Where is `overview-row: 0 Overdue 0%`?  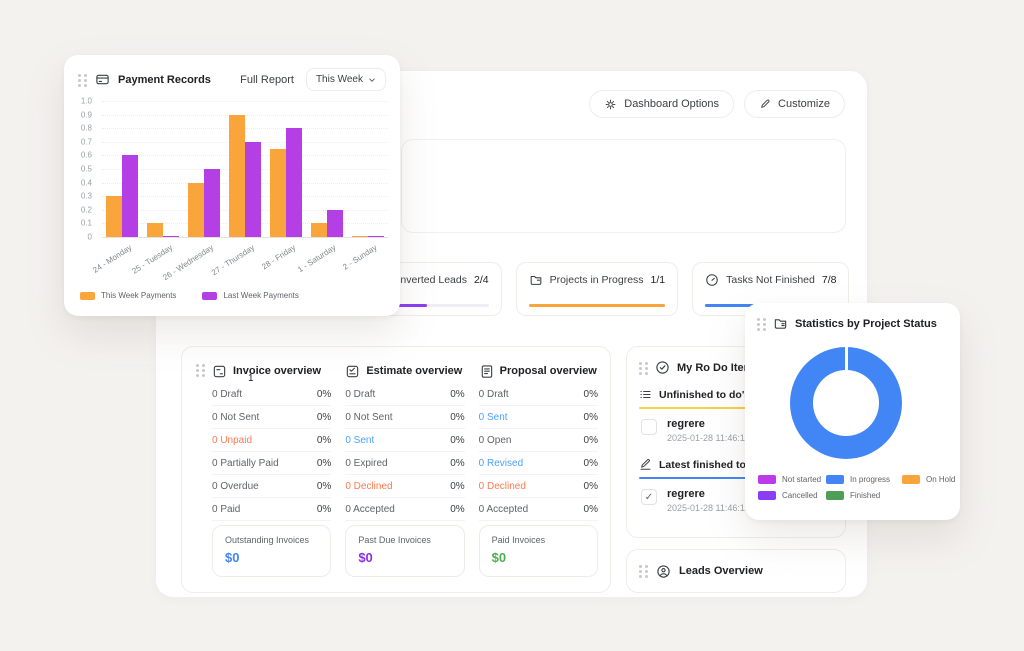 overview-row: 0 Overdue 0% is located at coordinates (272, 486).